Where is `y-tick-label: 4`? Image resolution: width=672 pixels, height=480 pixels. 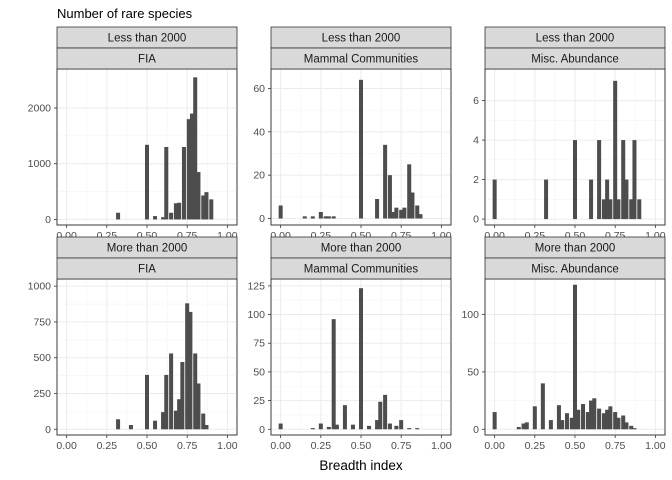 y-tick-label: 4 is located at coordinates (476, 141).